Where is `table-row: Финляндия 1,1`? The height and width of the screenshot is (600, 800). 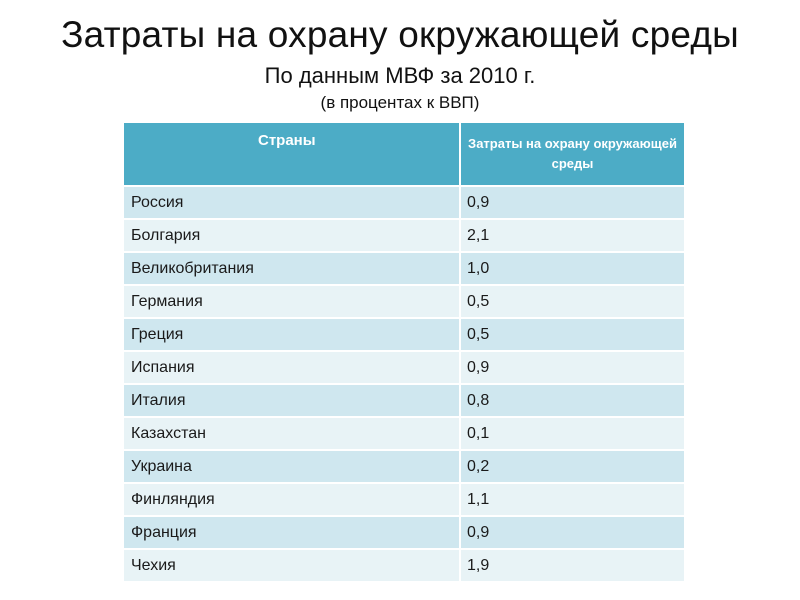
table-row: Финляндия 1,1 is located at coordinates (404, 499).